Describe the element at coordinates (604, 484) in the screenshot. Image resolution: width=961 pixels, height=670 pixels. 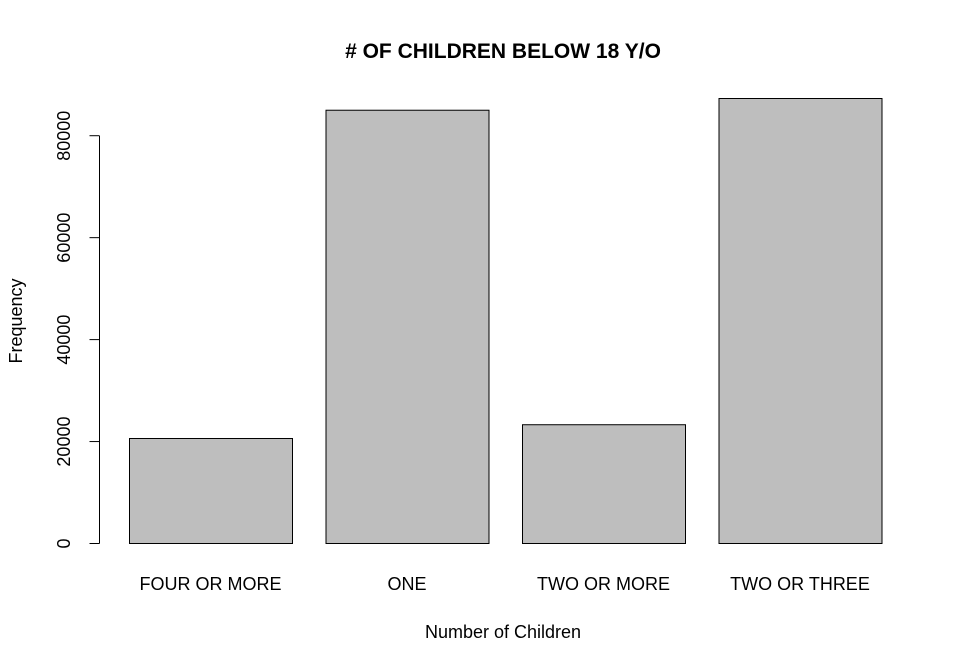
I see `bar-two-or-more` at that location.